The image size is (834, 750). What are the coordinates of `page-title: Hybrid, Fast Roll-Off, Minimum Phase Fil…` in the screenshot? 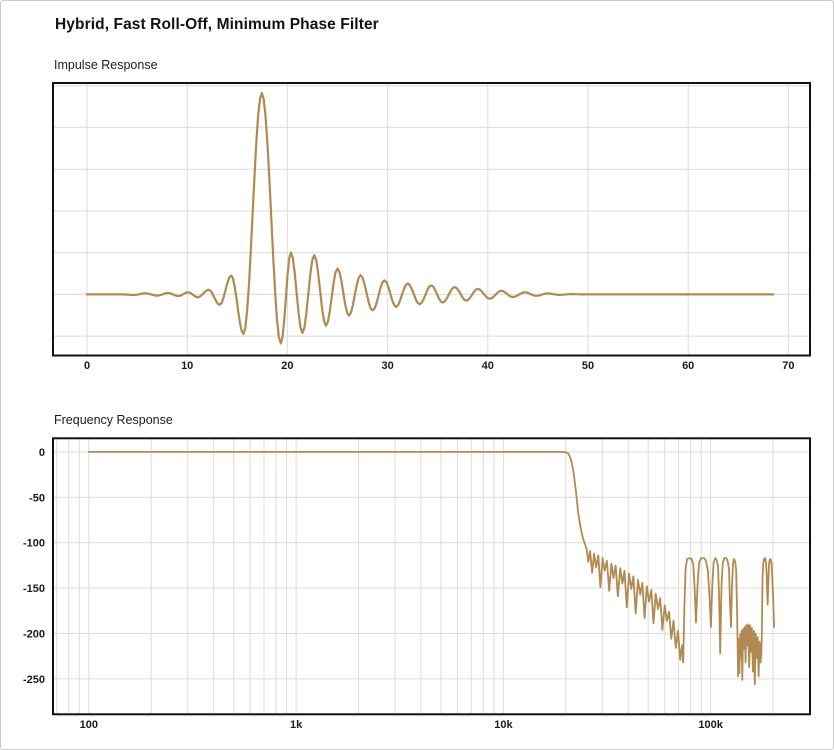 It's located at (217, 24).